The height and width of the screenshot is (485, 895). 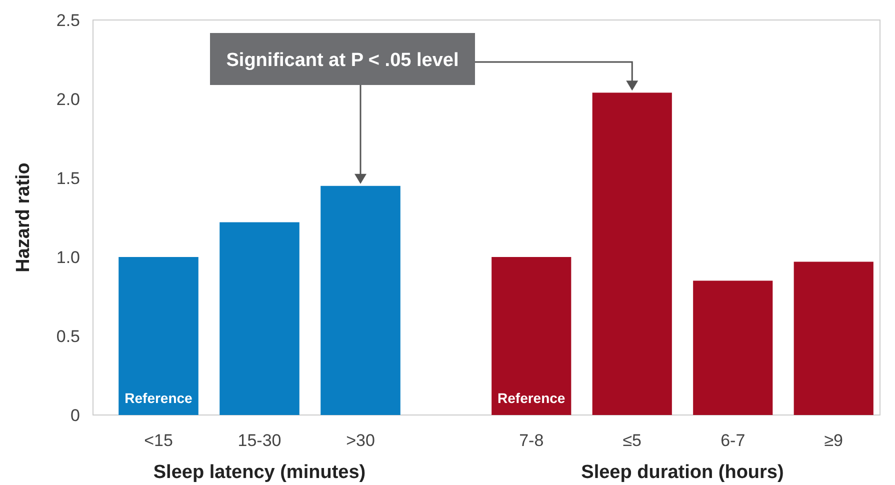 I want to click on x-axis-title: Sleep latency (minutes), so click(x=259, y=472).